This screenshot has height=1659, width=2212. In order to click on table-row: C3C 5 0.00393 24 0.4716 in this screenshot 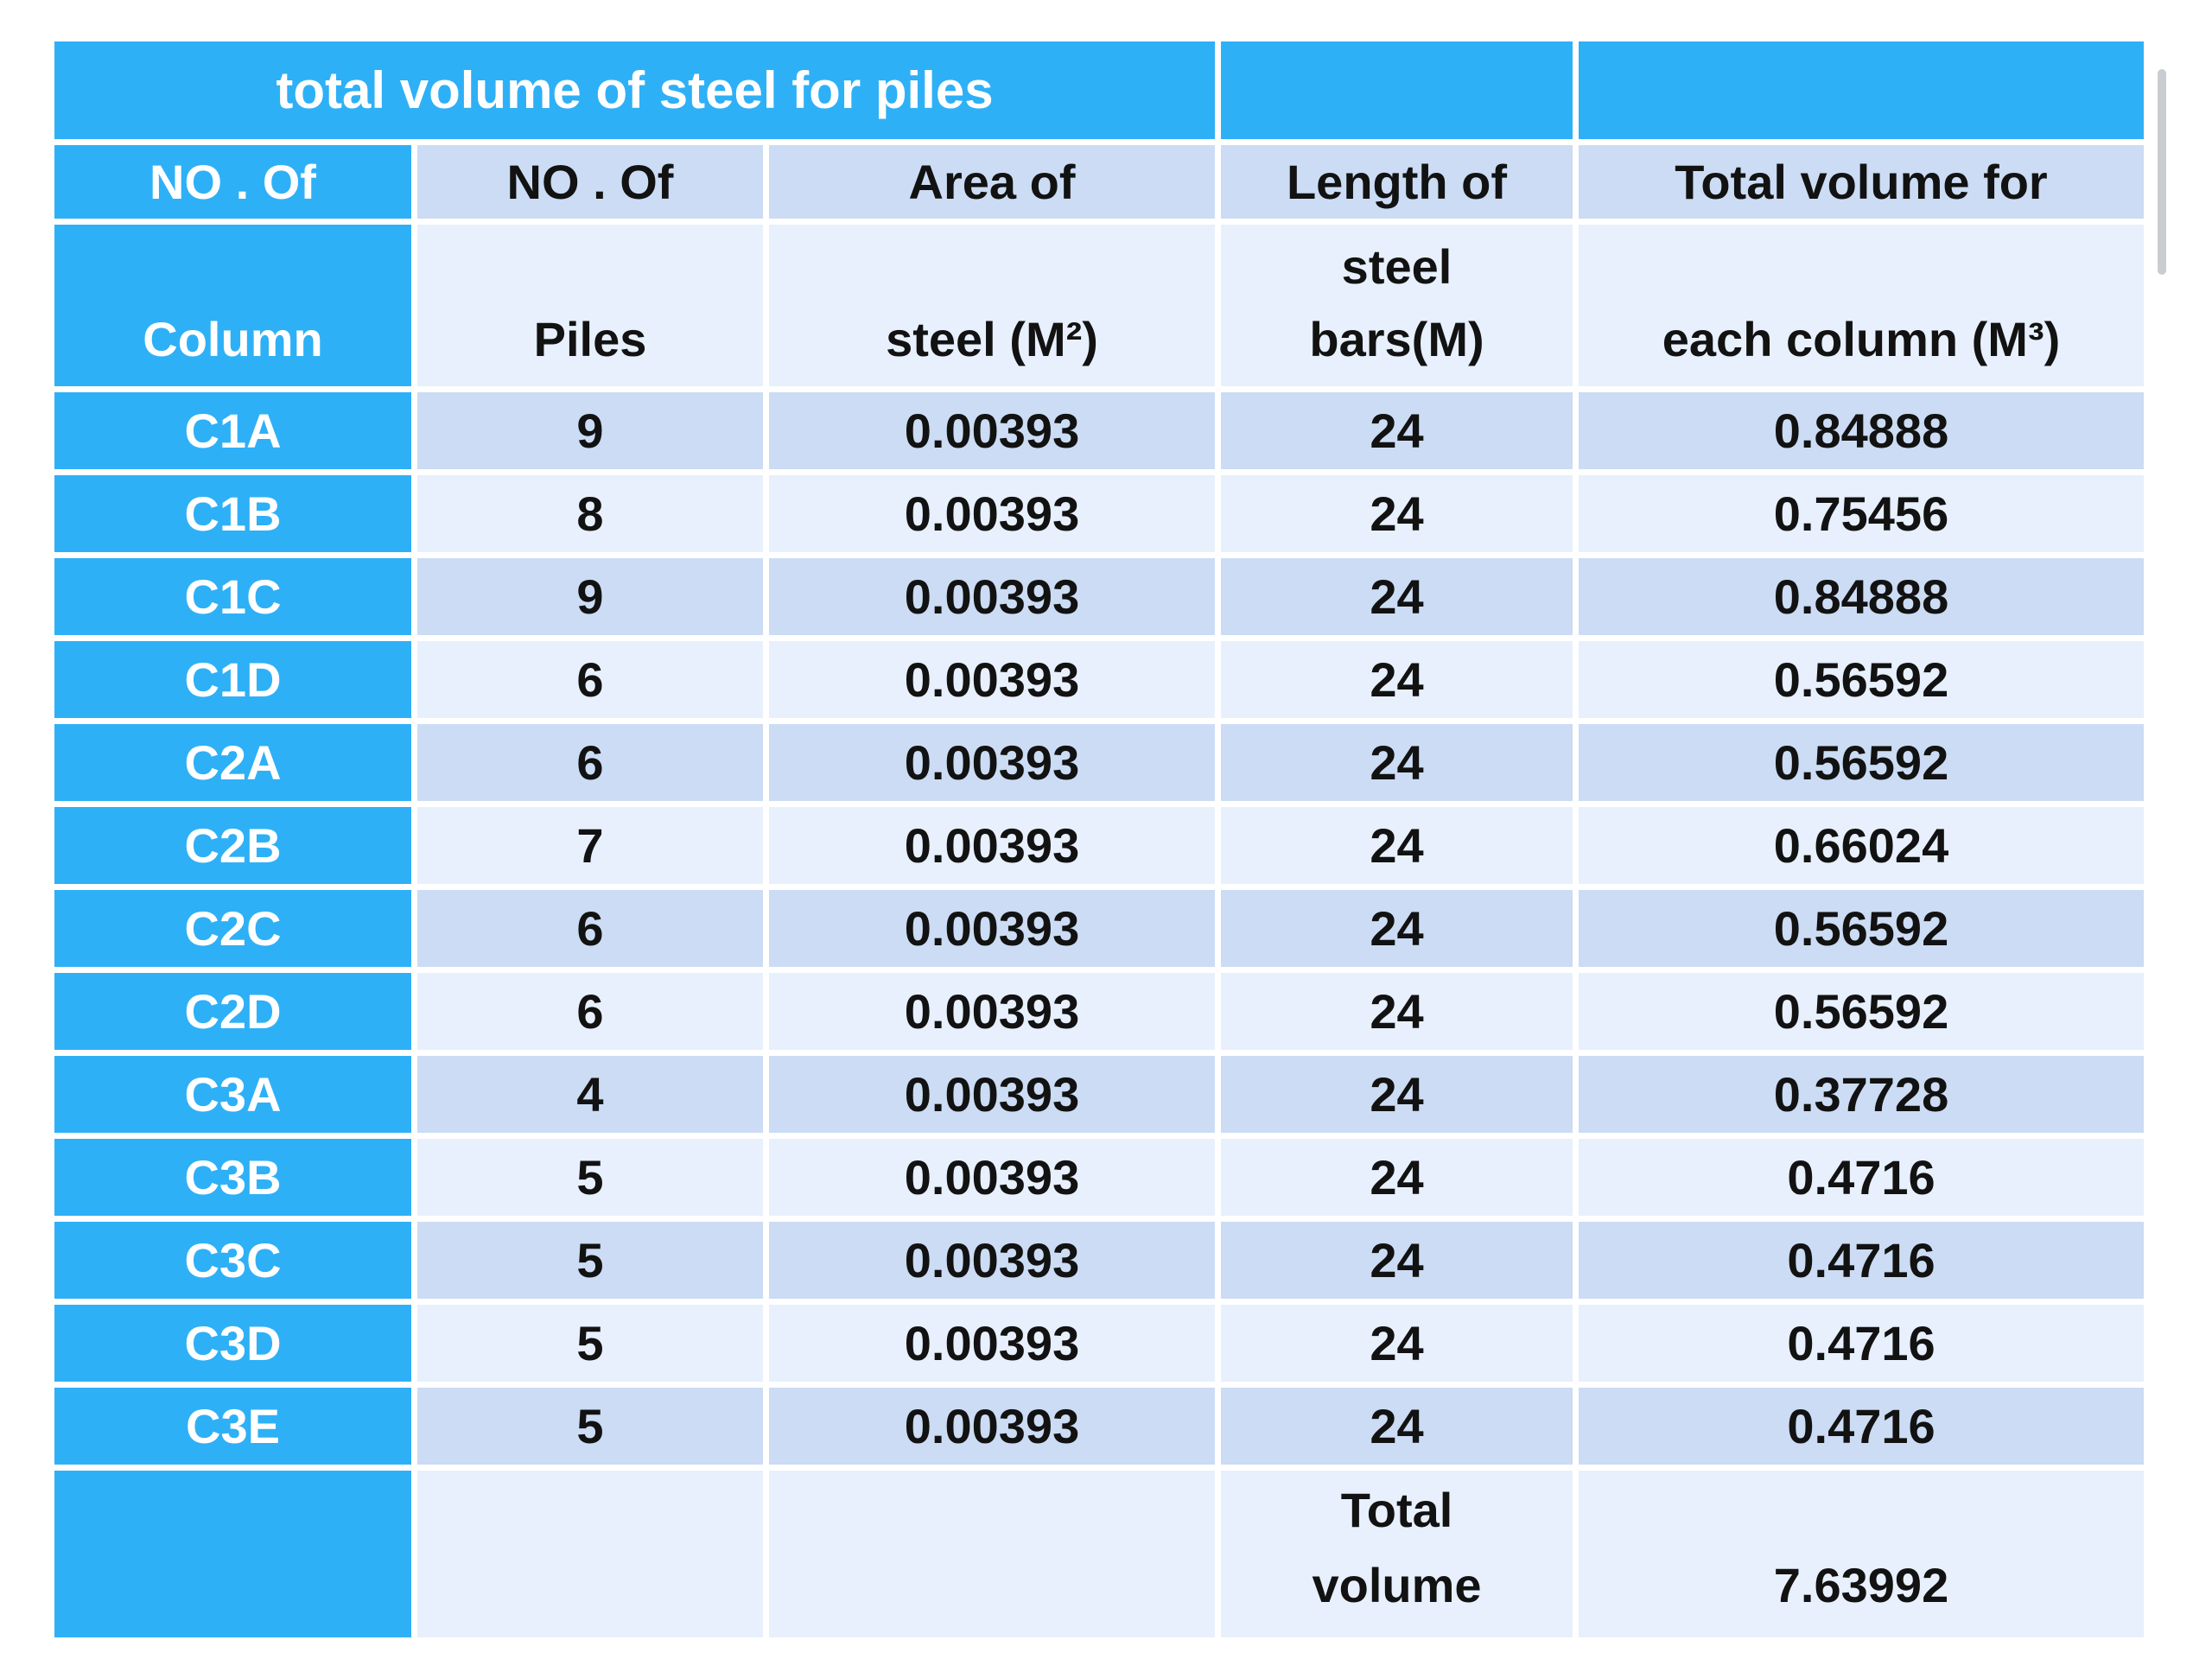, I will do `click(1099, 1260)`.